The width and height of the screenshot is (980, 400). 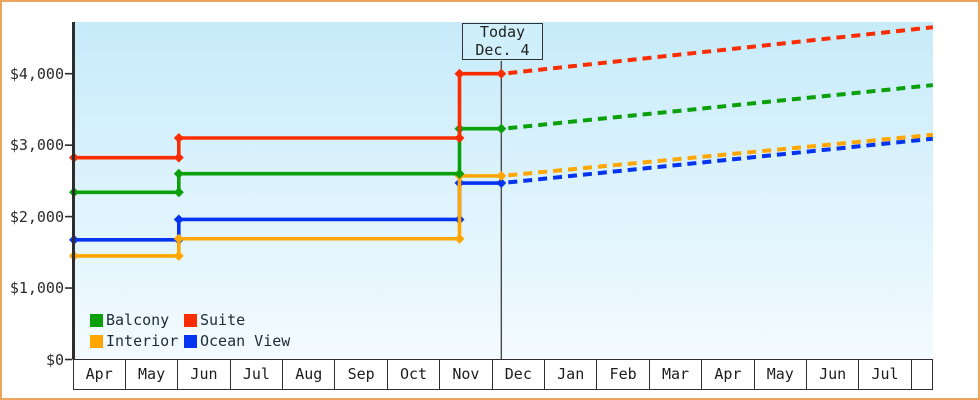 What do you see at coordinates (309, 374) in the screenshot?
I see `month-cell: Aug` at bounding box center [309, 374].